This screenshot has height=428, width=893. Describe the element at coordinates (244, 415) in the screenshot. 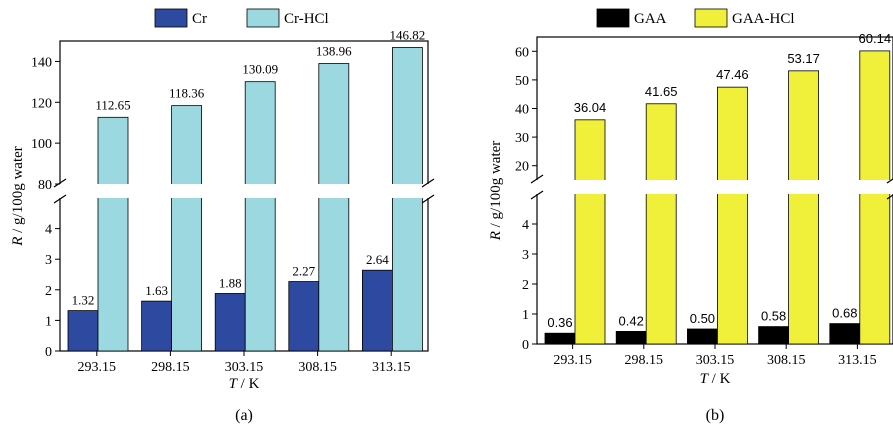

I see `panel-label: (a)` at that location.